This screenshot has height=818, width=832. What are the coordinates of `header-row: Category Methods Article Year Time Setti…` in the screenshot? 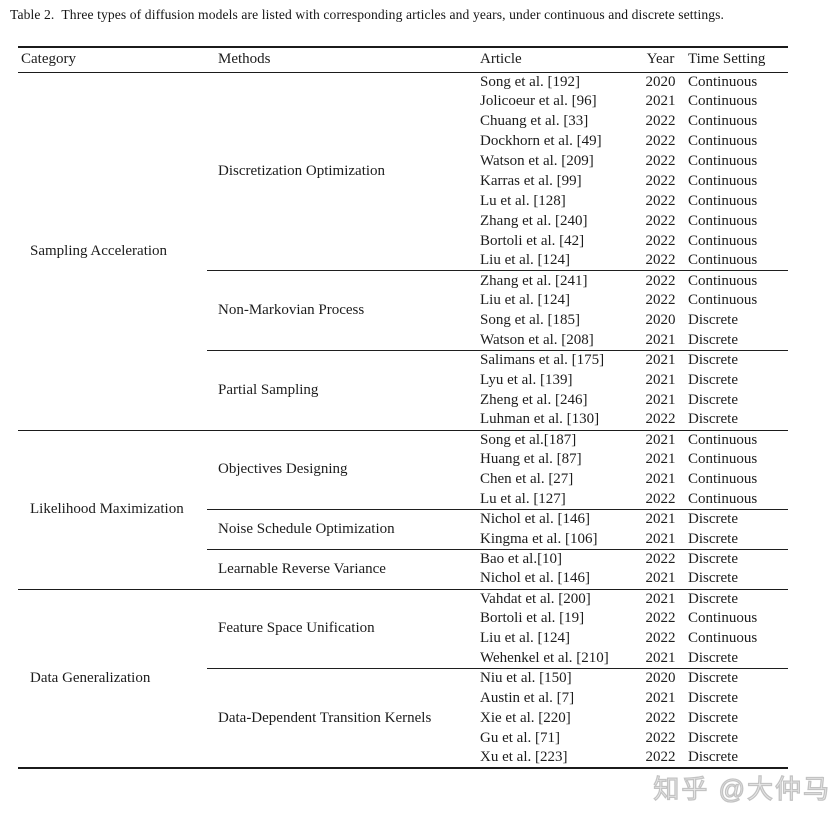 It's located at (403, 60).